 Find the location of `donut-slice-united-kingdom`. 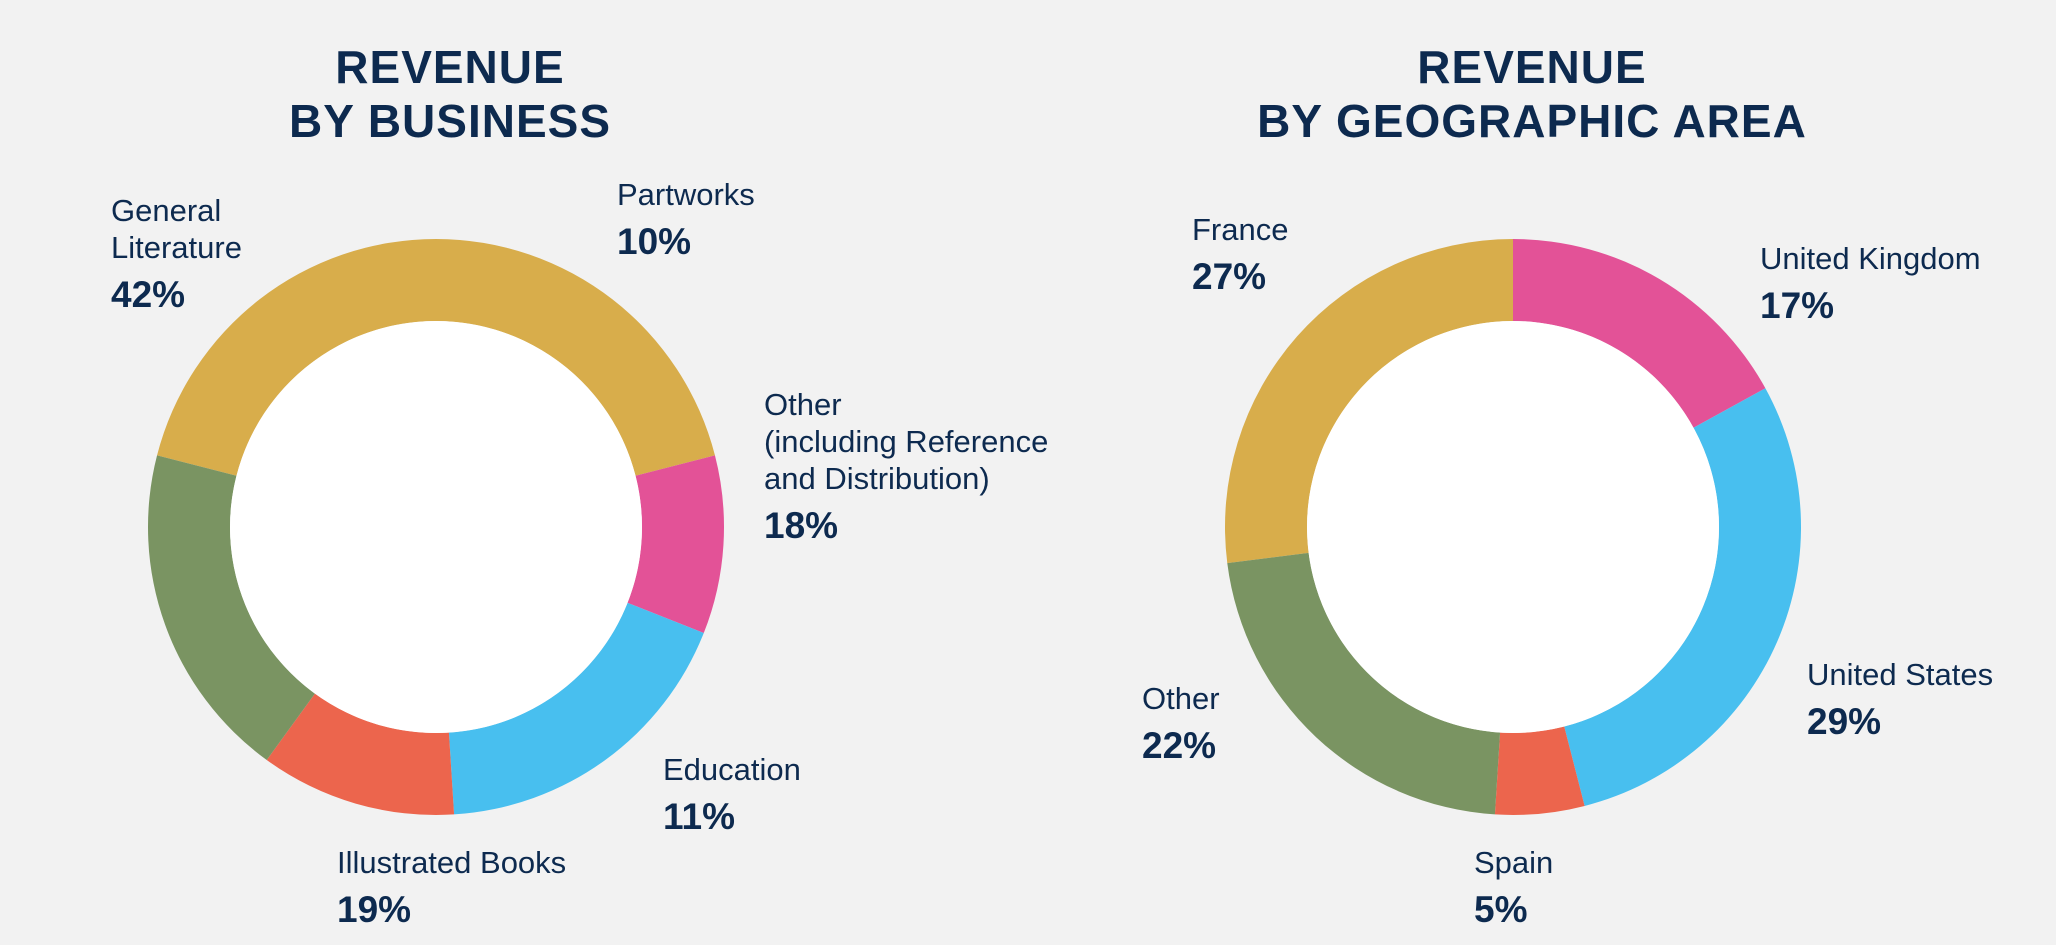

donut-slice-united-kingdom is located at coordinates (1639, 333).